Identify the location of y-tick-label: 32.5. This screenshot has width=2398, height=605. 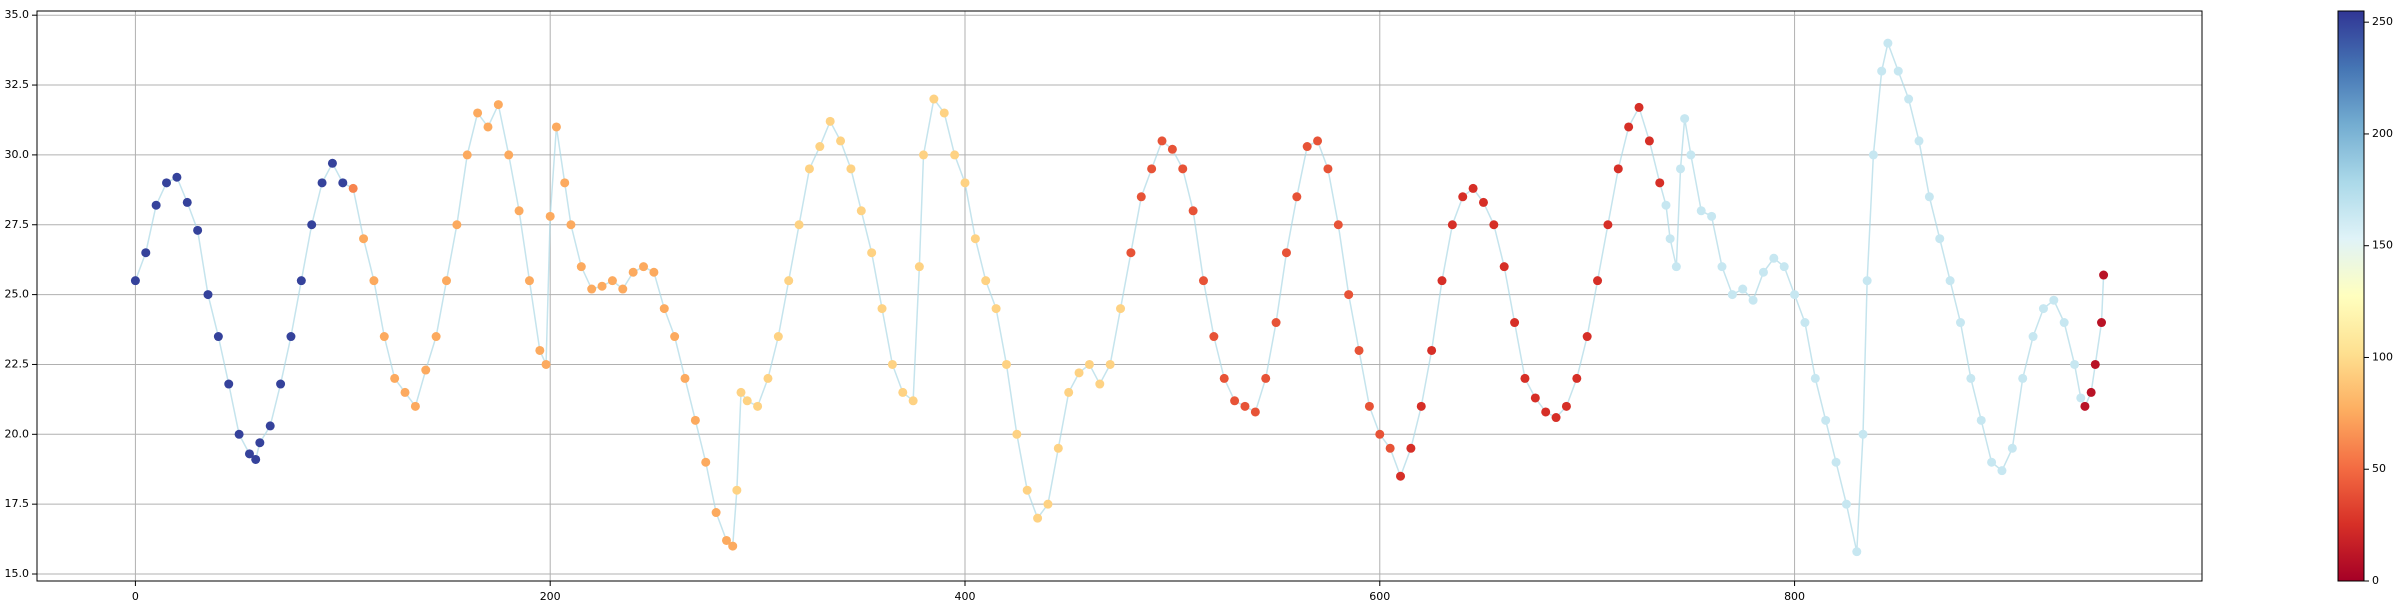
(17, 84).